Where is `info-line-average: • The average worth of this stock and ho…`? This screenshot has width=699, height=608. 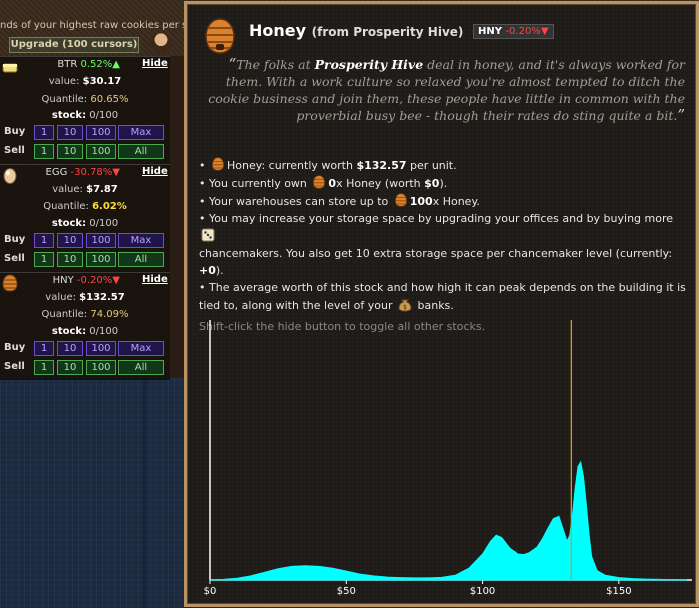 info-line-average: • The average worth of this stock and ho… is located at coordinates (442, 296).